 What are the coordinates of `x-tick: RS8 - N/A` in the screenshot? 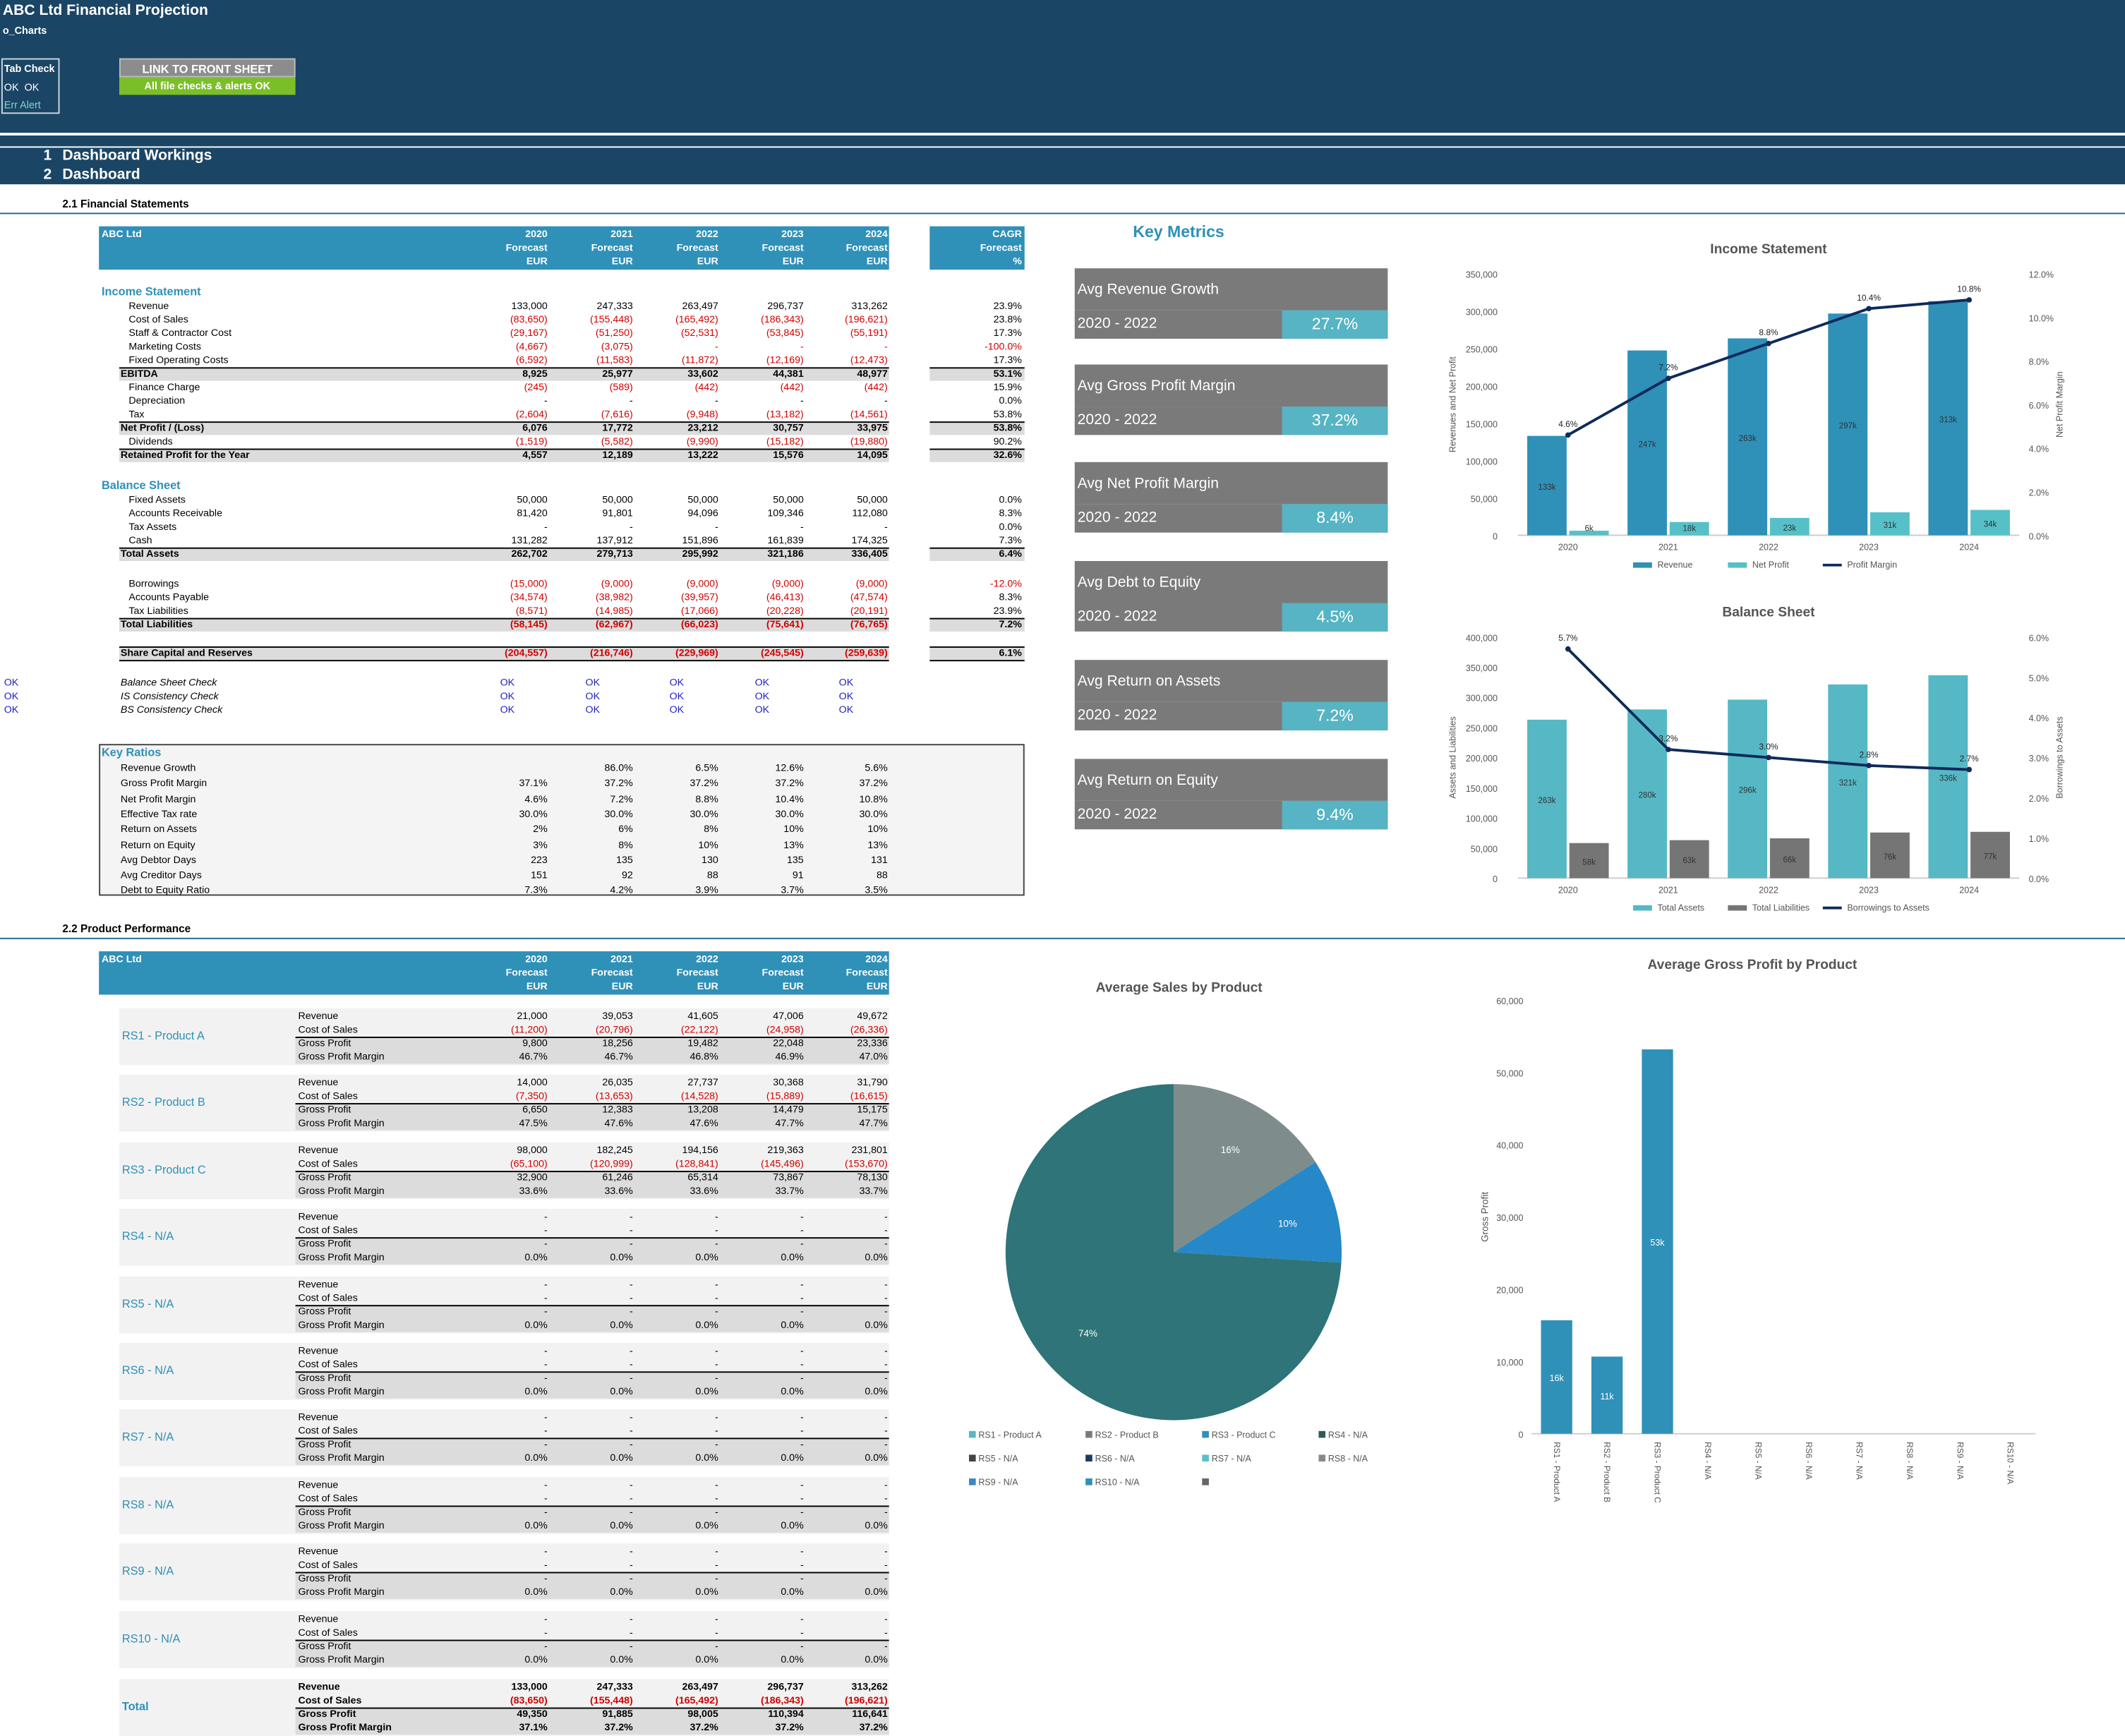 It's located at (1910, 1461).